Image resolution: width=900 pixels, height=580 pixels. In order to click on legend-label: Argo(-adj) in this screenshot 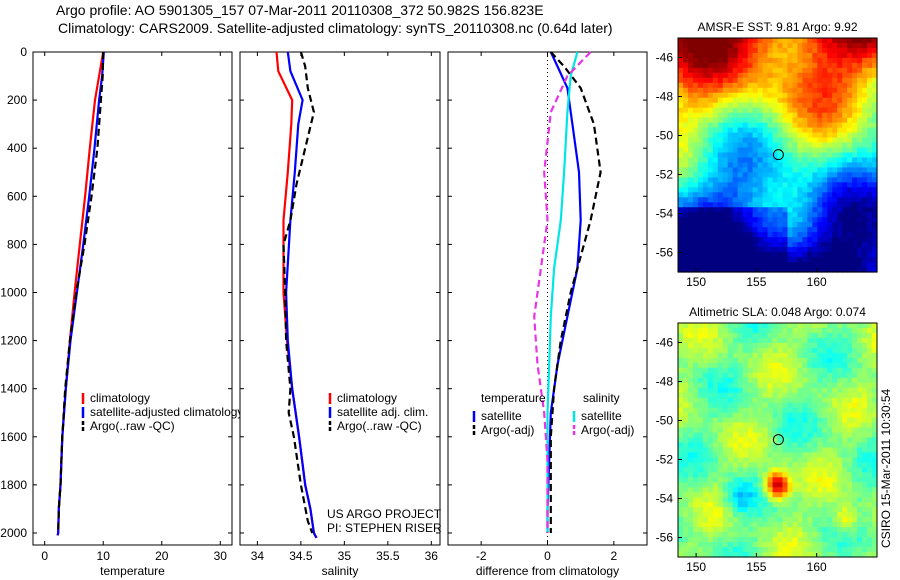, I will do `click(507, 430)`.